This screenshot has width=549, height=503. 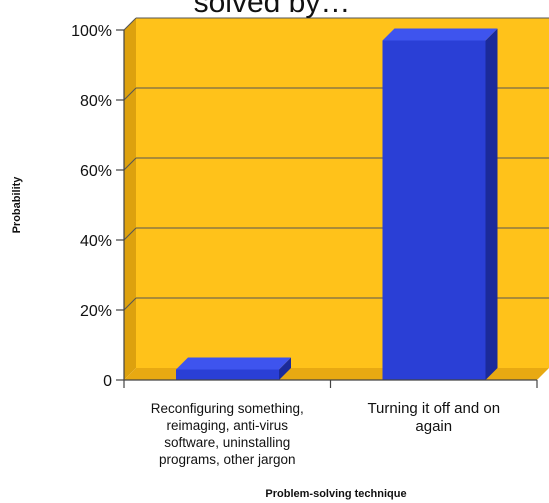 What do you see at coordinates (96, 171) in the screenshot?
I see `y-tick-label: 60%` at bounding box center [96, 171].